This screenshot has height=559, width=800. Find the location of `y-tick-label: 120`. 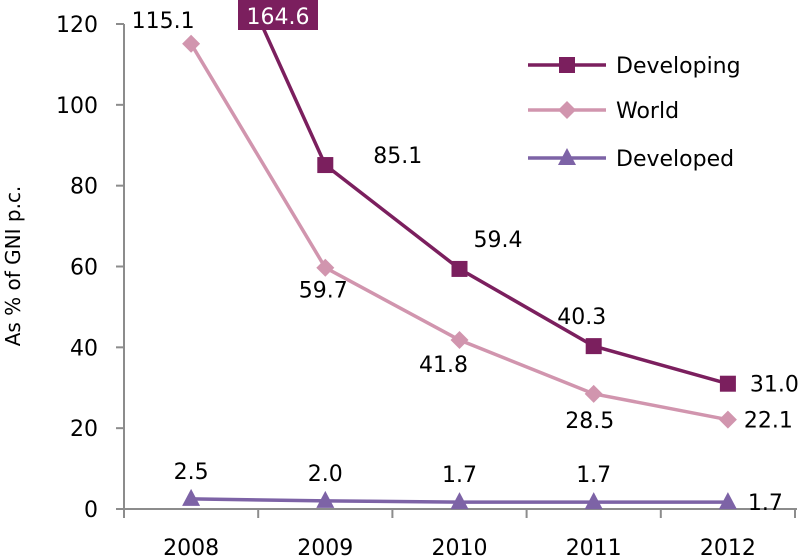

y-tick-label: 120 is located at coordinates (77, 25).